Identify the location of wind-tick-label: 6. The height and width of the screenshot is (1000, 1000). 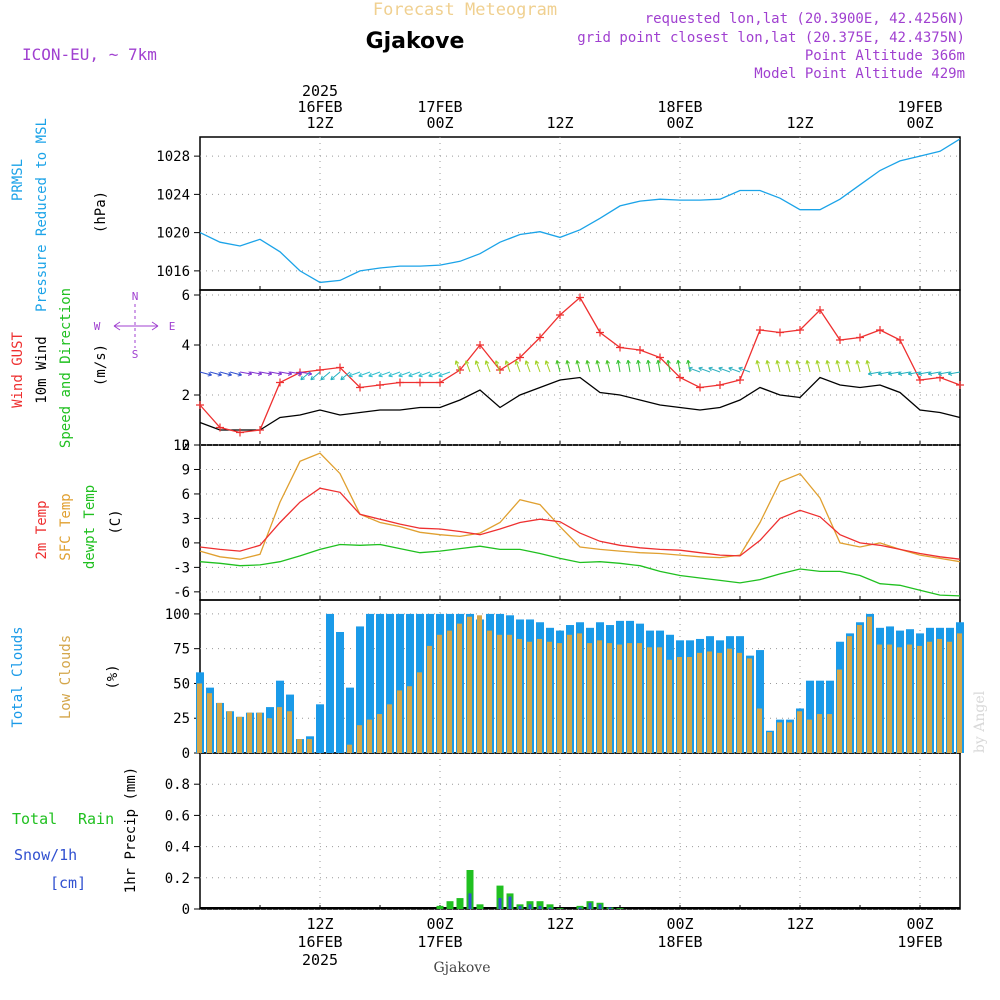
(186, 296).